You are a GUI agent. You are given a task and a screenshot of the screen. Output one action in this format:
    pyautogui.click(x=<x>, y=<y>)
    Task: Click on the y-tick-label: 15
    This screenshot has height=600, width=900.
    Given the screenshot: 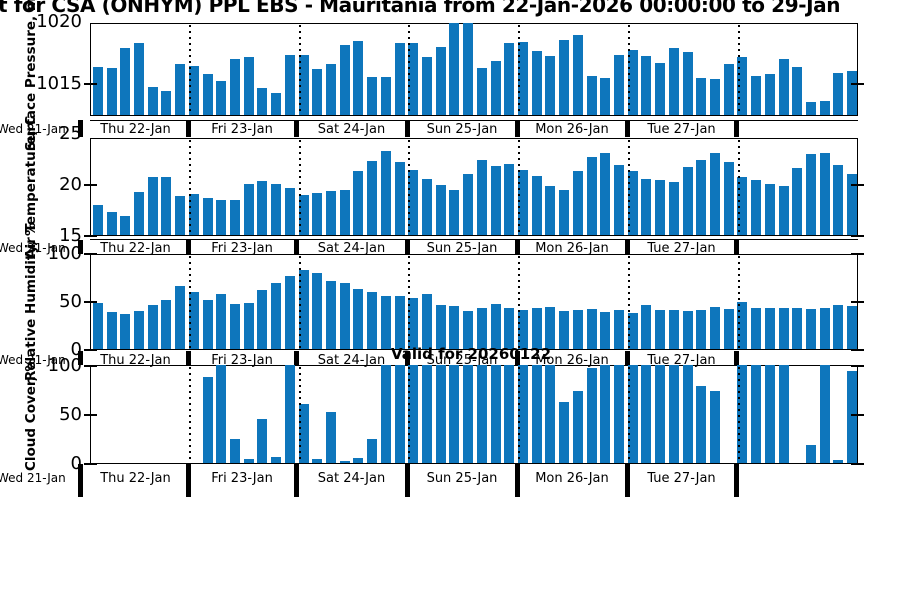 What is the action you would take?
    pyautogui.click(x=70, y=235)
    